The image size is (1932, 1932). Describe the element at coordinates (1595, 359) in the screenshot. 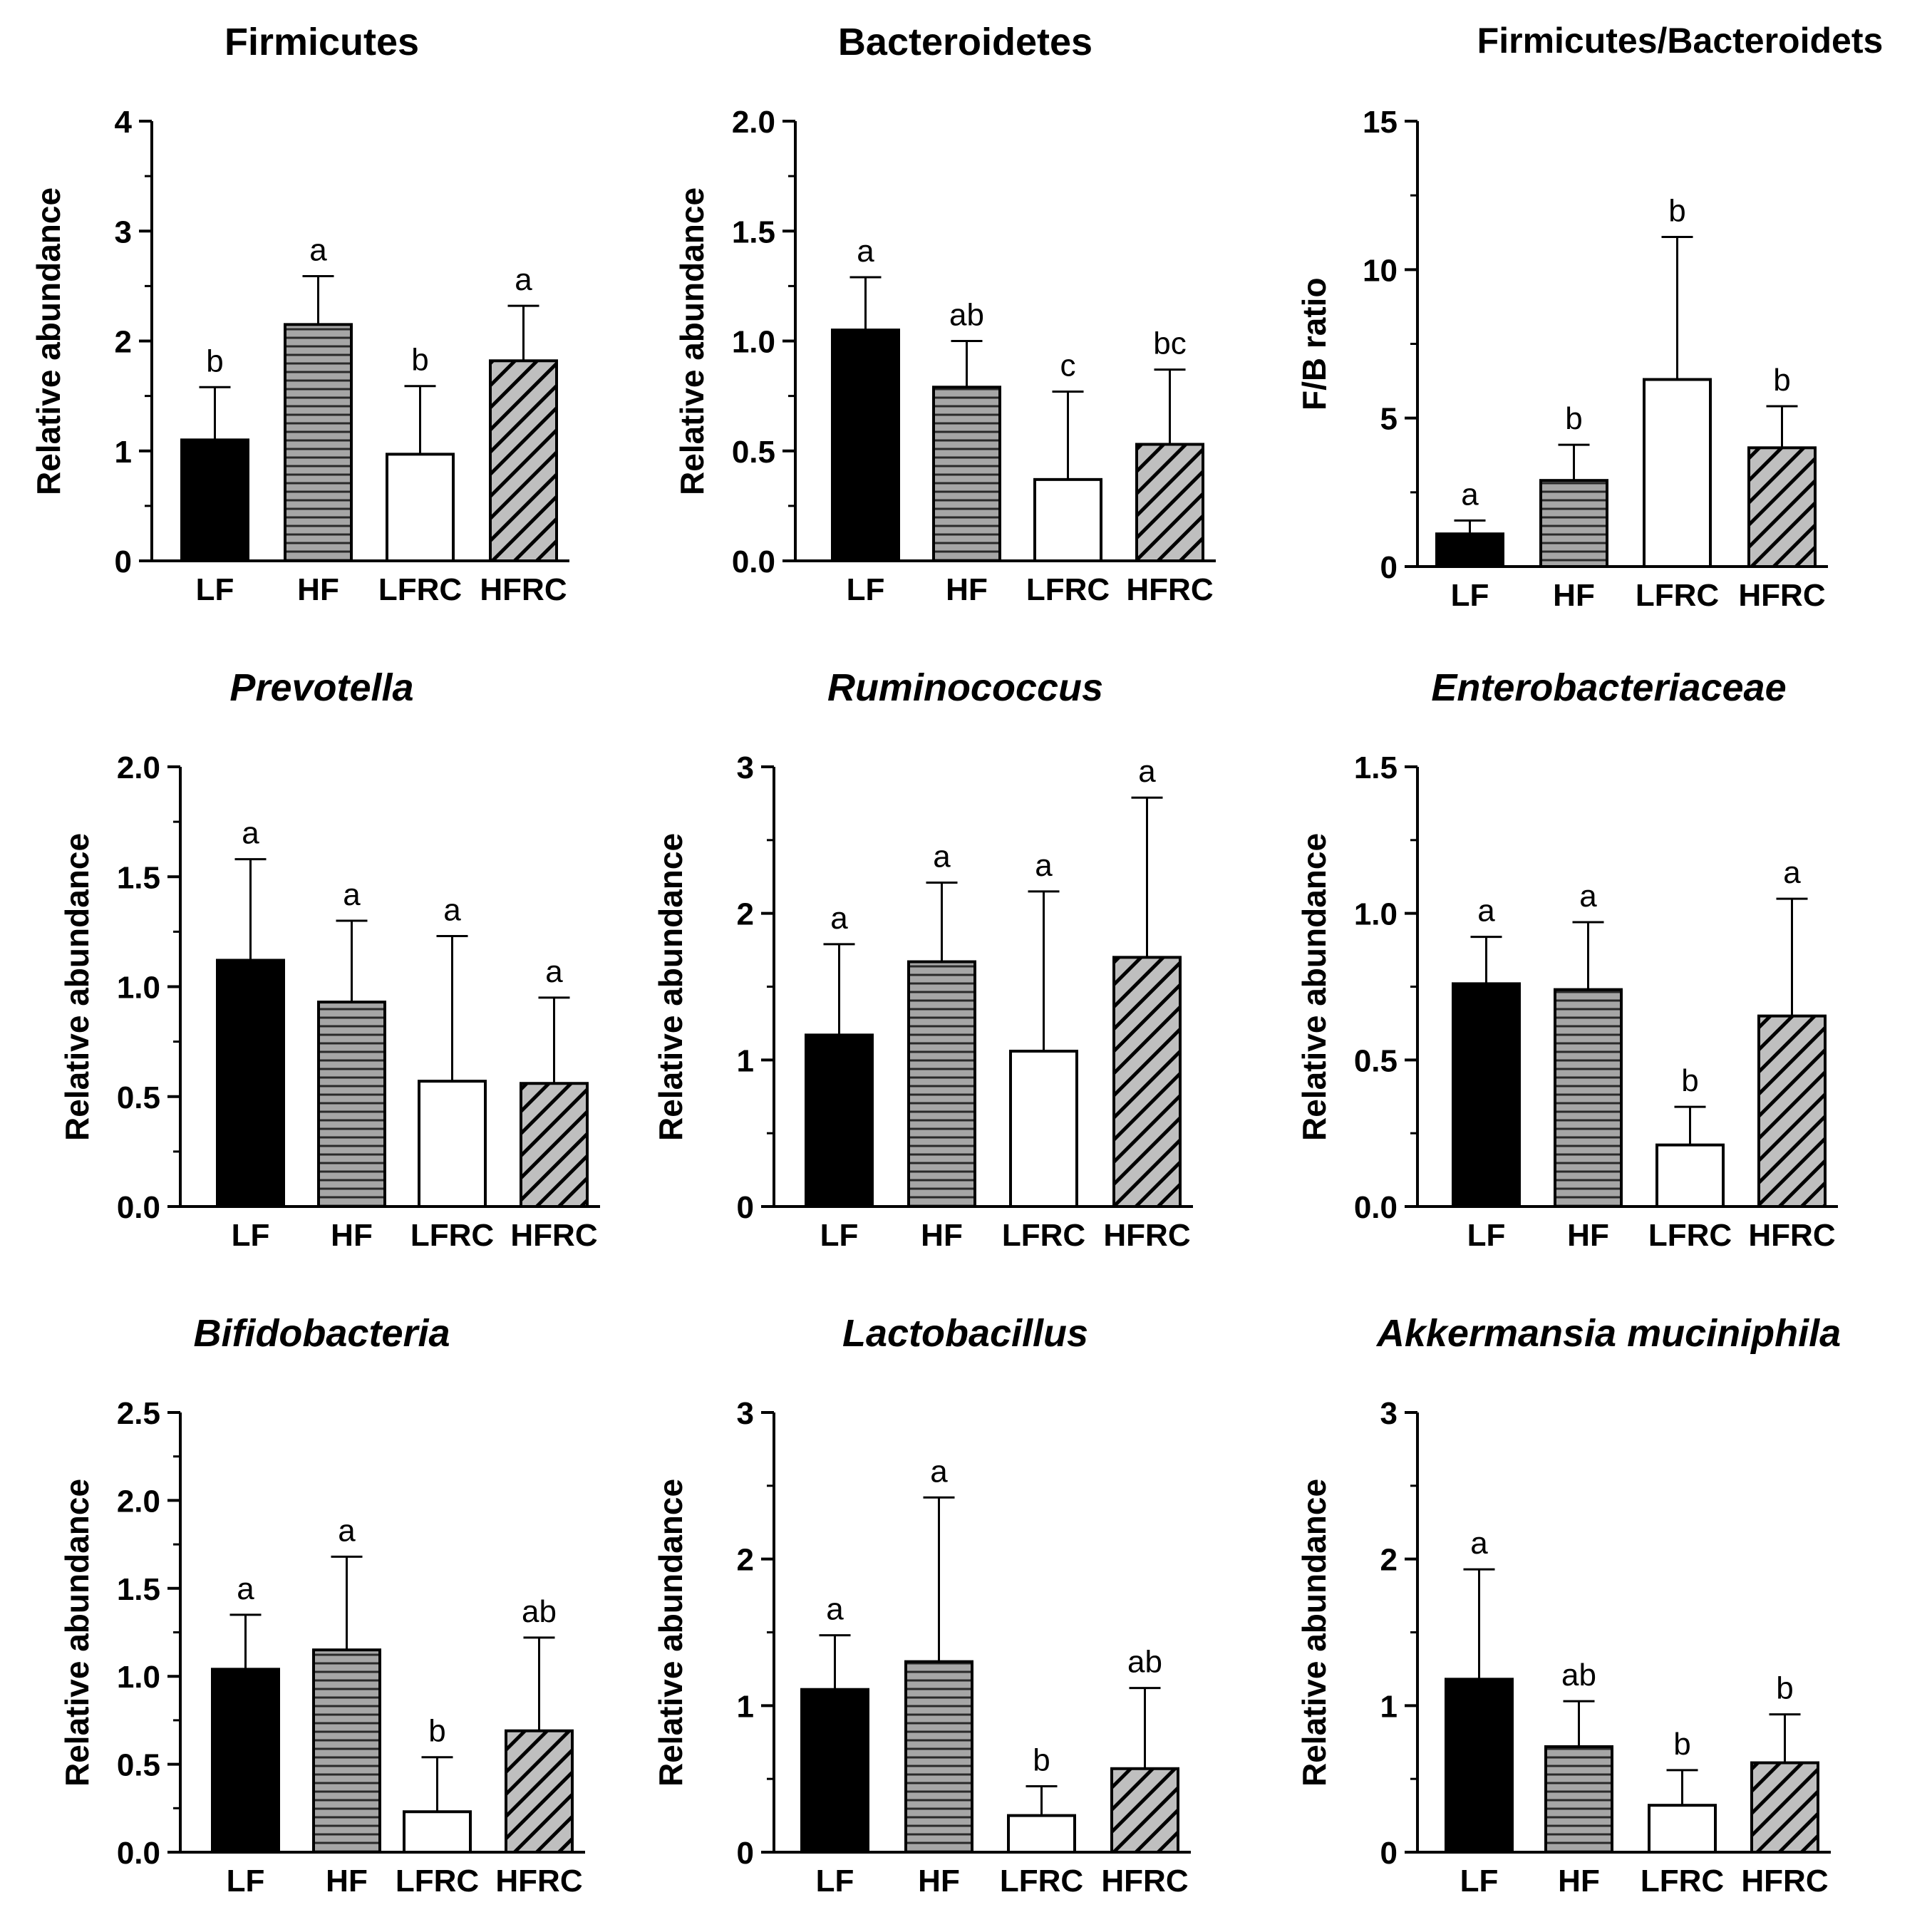

I see `chart-svg: 0 5 10 15 a LF b HF b LFRC b HFRC` at that location.